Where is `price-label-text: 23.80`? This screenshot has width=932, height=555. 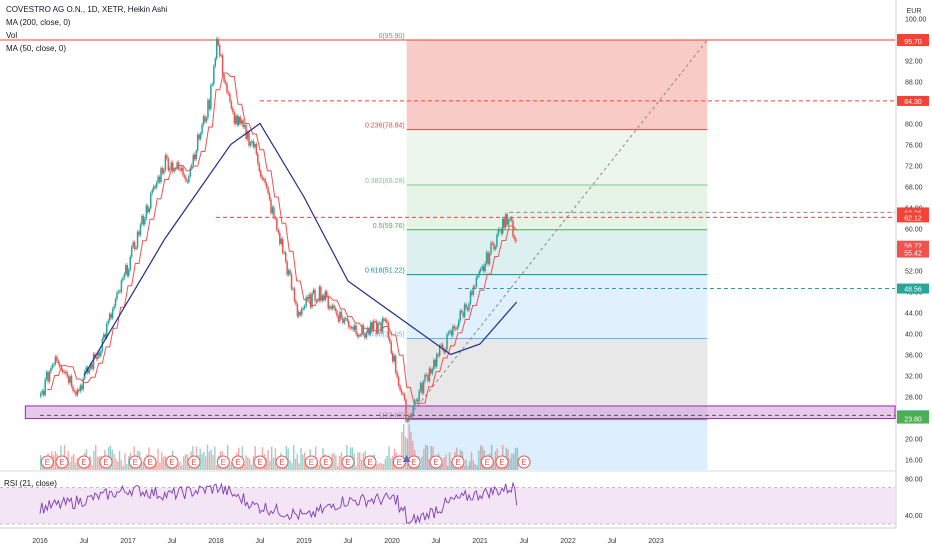 price-label-text: 23.80 is located at coordinates (913, 420).